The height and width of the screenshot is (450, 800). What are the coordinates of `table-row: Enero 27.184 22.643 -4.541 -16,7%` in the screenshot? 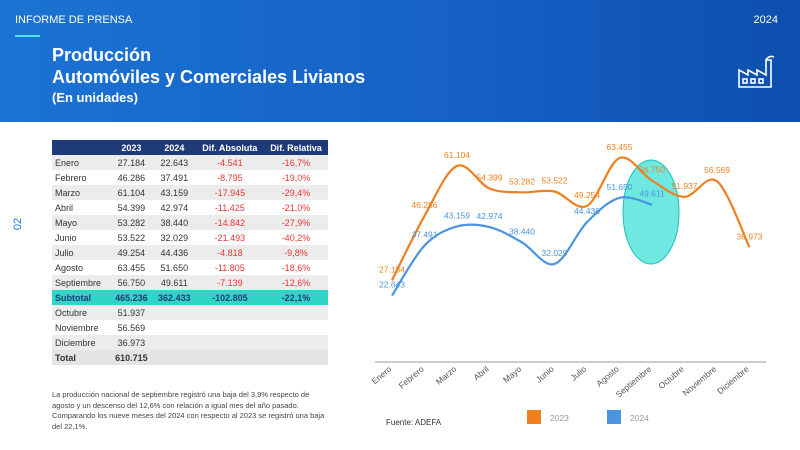 It's located at (190, 162).